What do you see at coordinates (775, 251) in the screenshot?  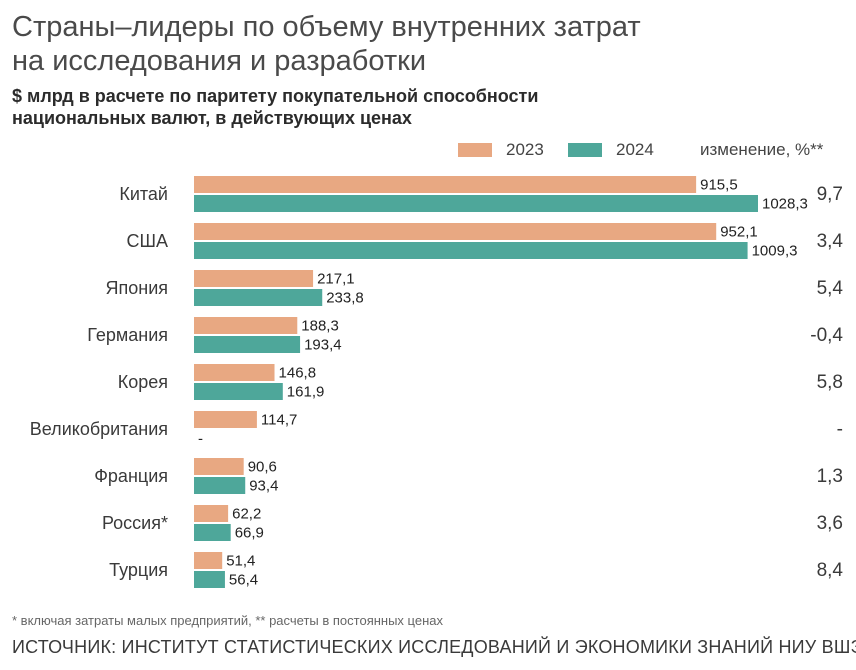 I see `data-label-2024: 1009,3` at bounding box center [775, 251].